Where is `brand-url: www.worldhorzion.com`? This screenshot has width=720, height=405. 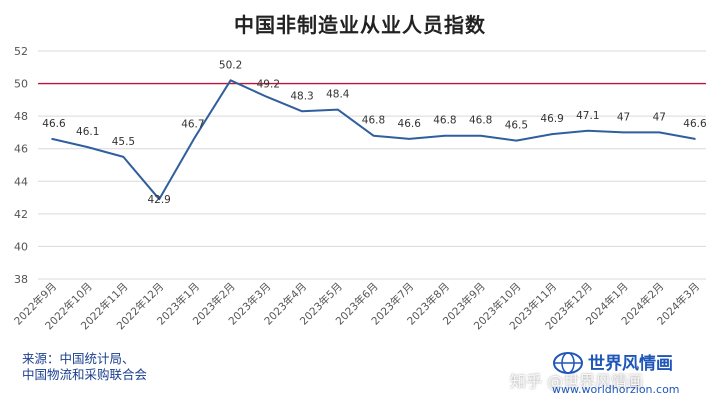
brand-url: www.worldhorzion.com is located at coordinates (616, 389).